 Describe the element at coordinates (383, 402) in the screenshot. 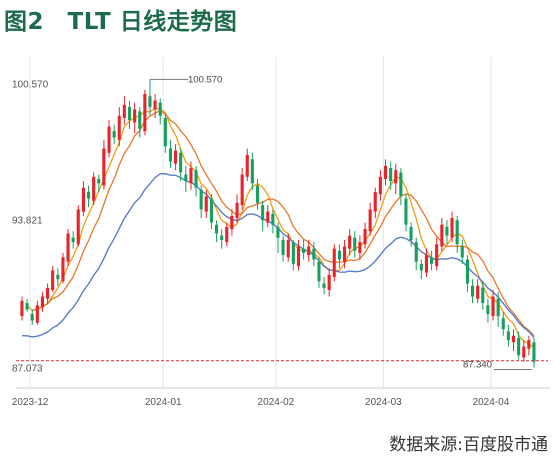

I see `x-tick-label: 2024-03` at that location.